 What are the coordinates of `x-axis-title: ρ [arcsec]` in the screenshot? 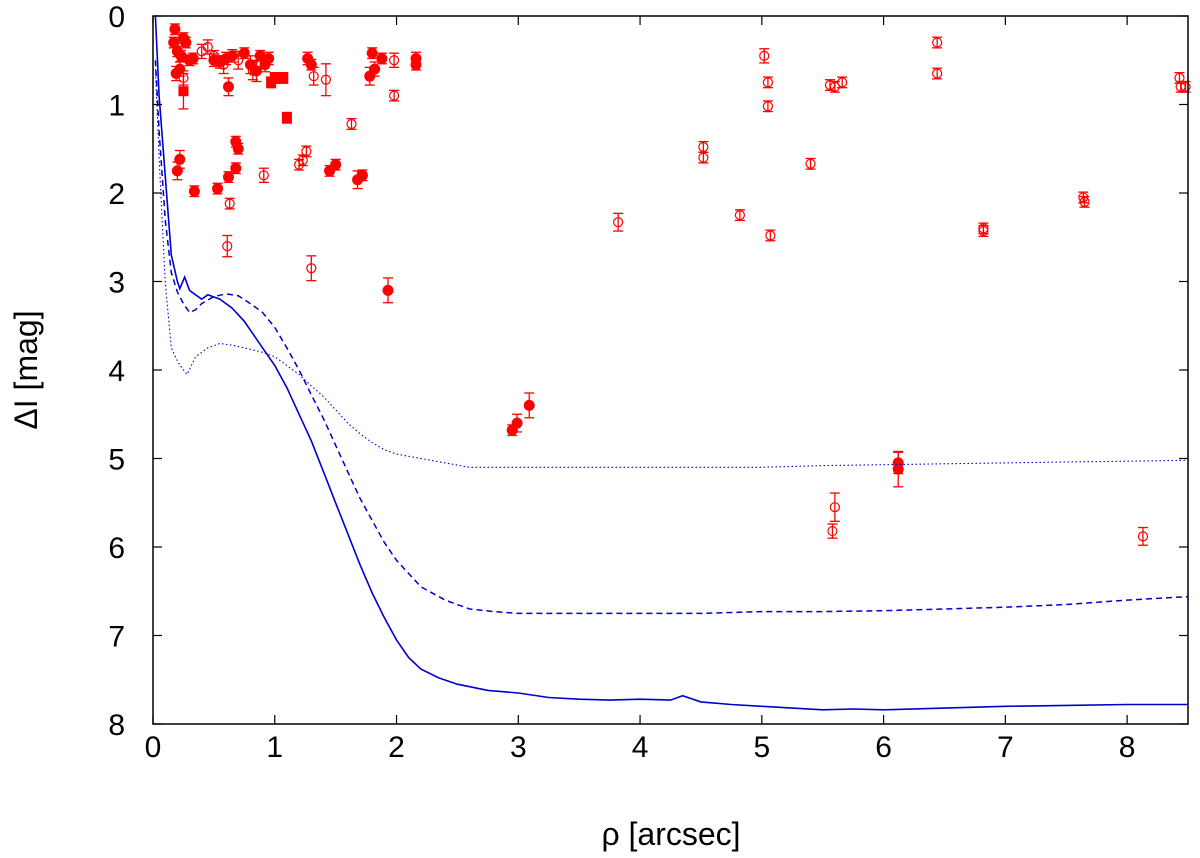 It's located at (670, 834).